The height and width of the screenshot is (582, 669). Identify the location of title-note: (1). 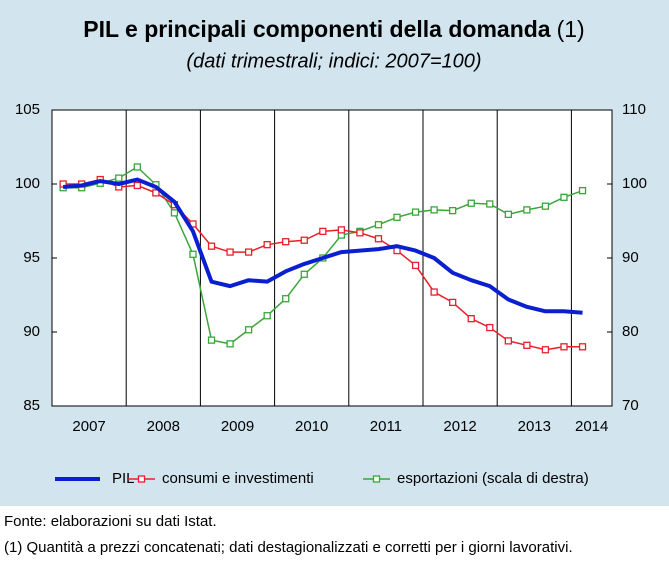
(571, 29).